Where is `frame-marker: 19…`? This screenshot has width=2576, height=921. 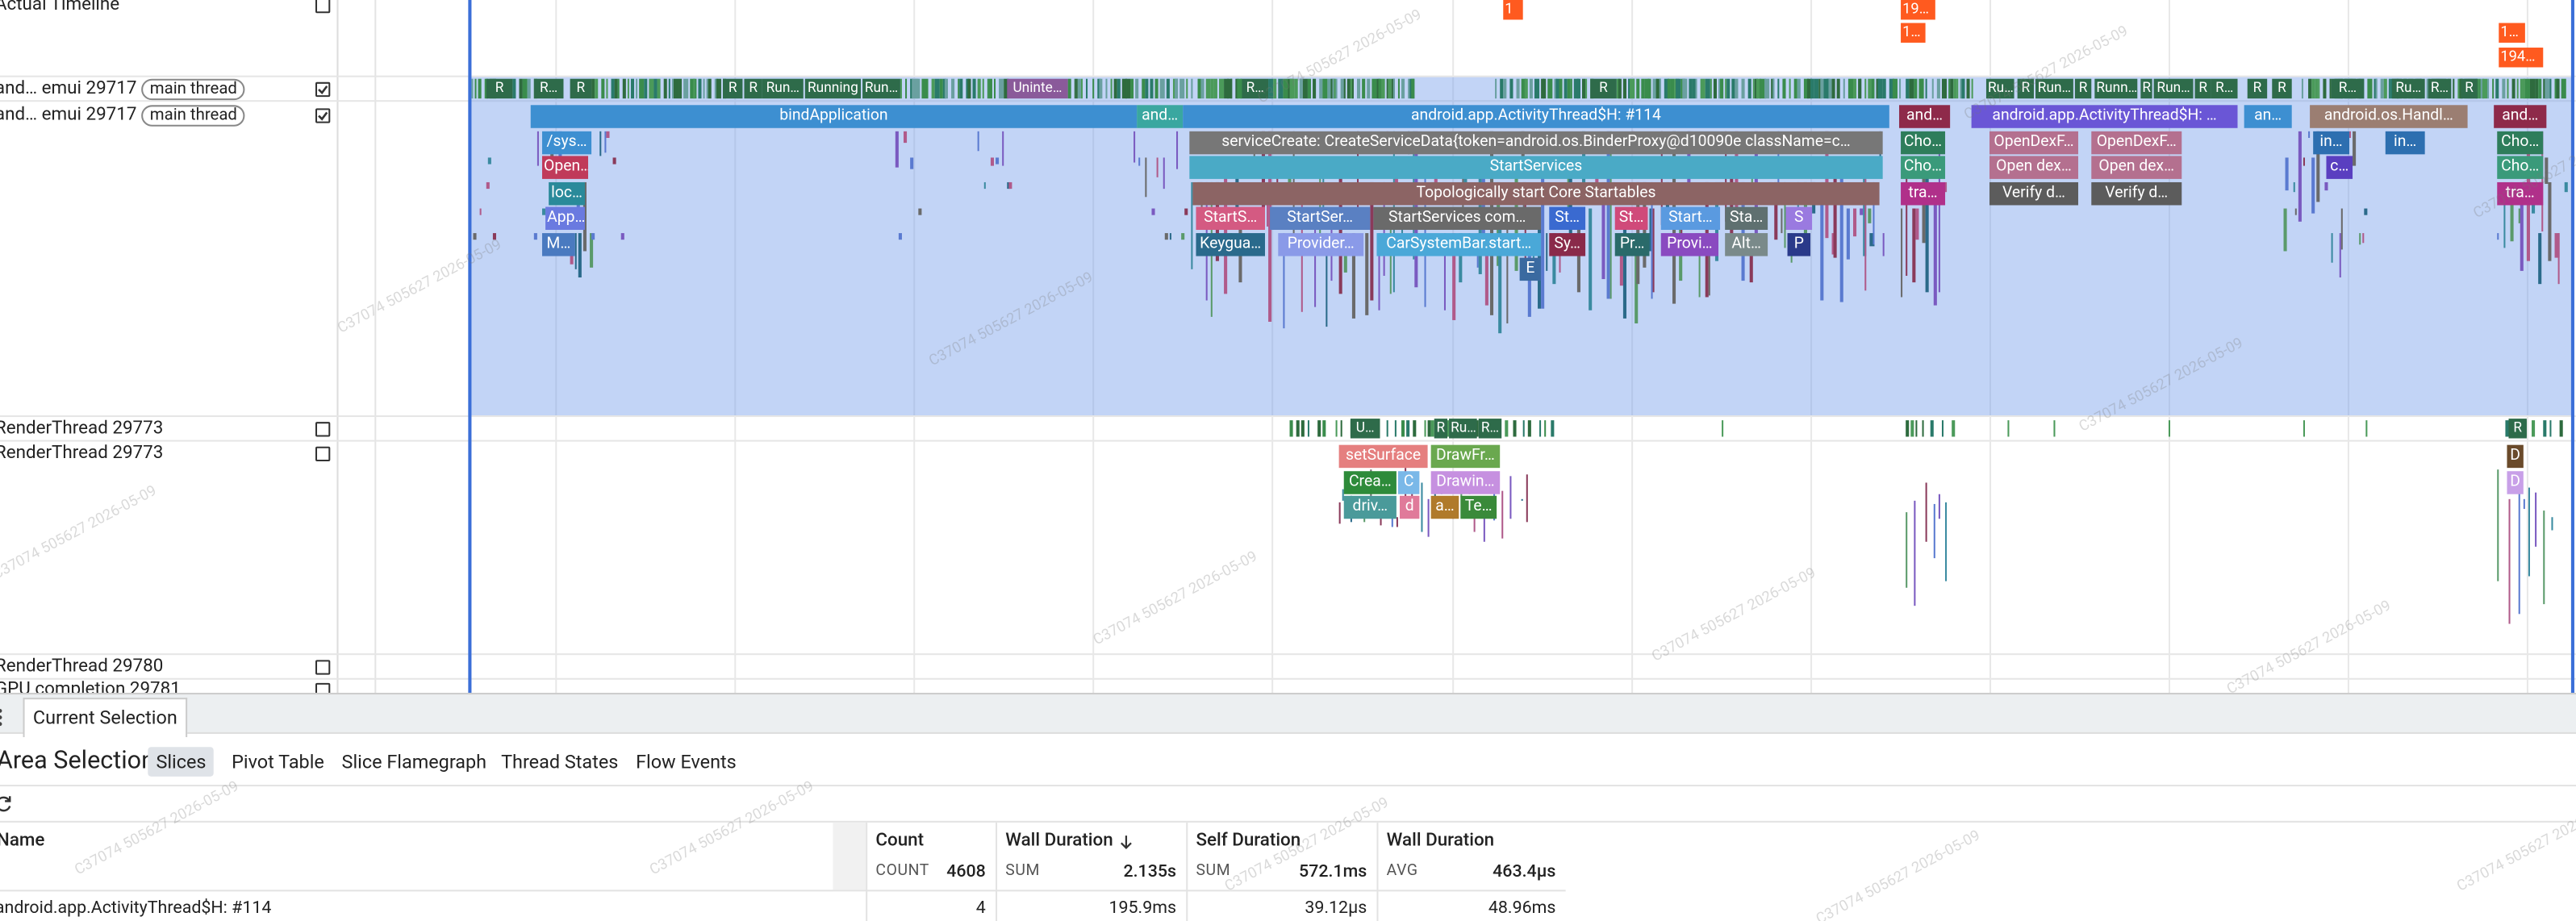 frame-marker: 19… is located at coordinates (1918, 10).